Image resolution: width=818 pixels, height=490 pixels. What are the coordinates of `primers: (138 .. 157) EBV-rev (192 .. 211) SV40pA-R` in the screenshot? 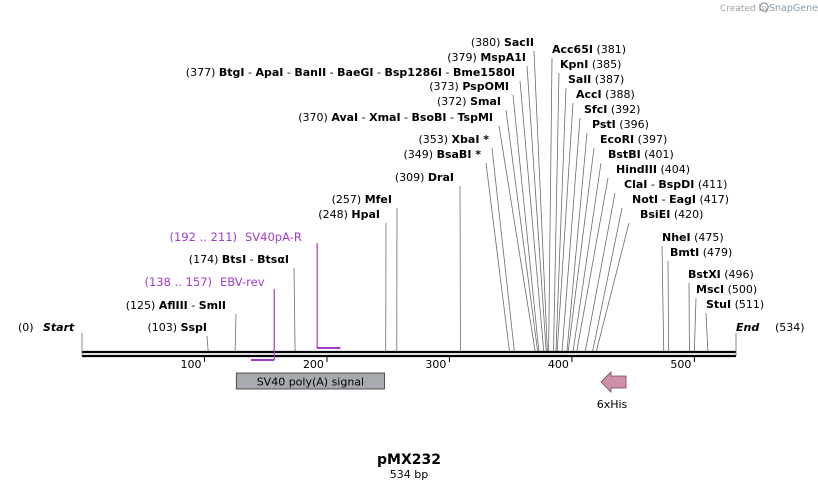 It's located at (243, 295).